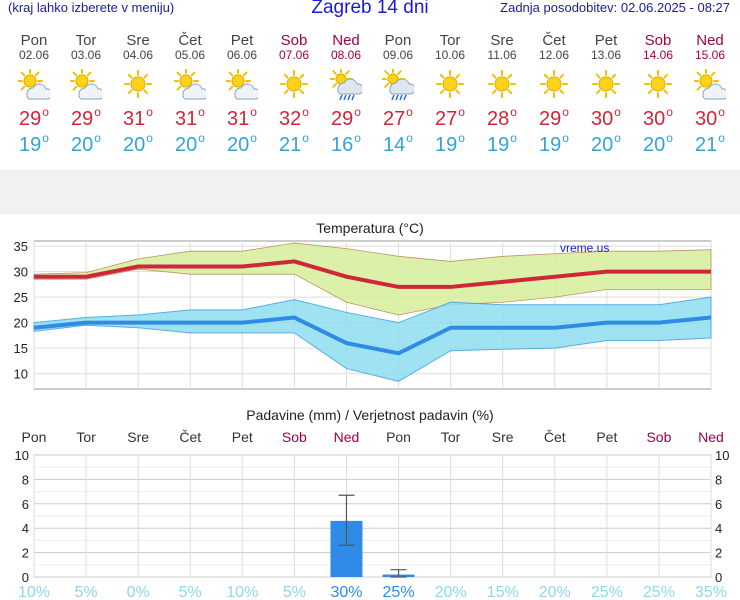 Image resolution: width=740 pixels, height=600 pixels. I want to click on y-tick-label: 35, so click(21, 246).